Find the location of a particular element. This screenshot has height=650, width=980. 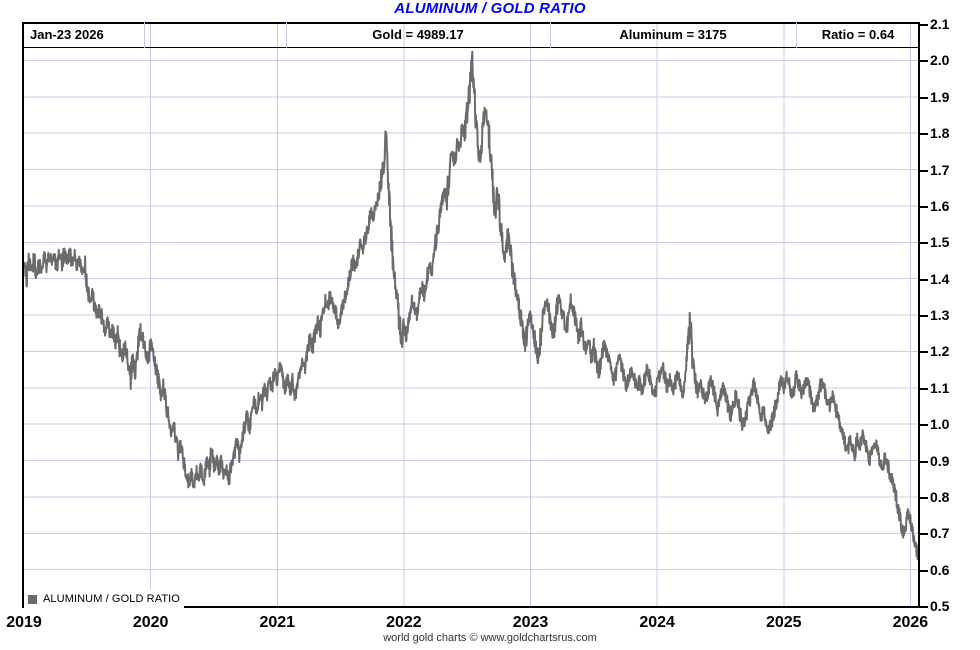

y-axis-tick-label: 1.7 is located at coordinates (940, 169).